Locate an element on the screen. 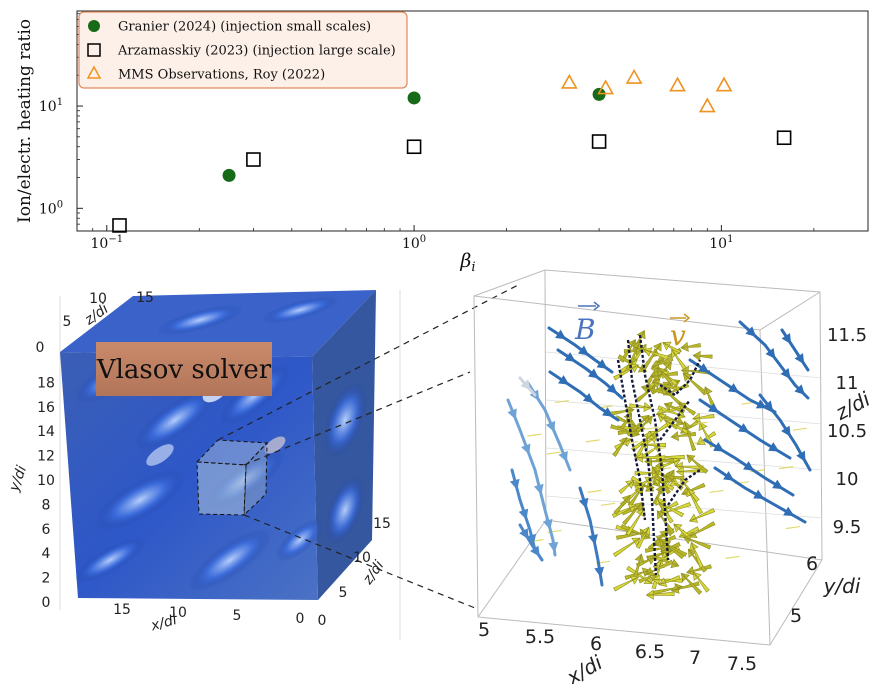 The height and width of the screenshot is (684, 889). cube-x-tick: 15 is located at coordinates (122, 610).